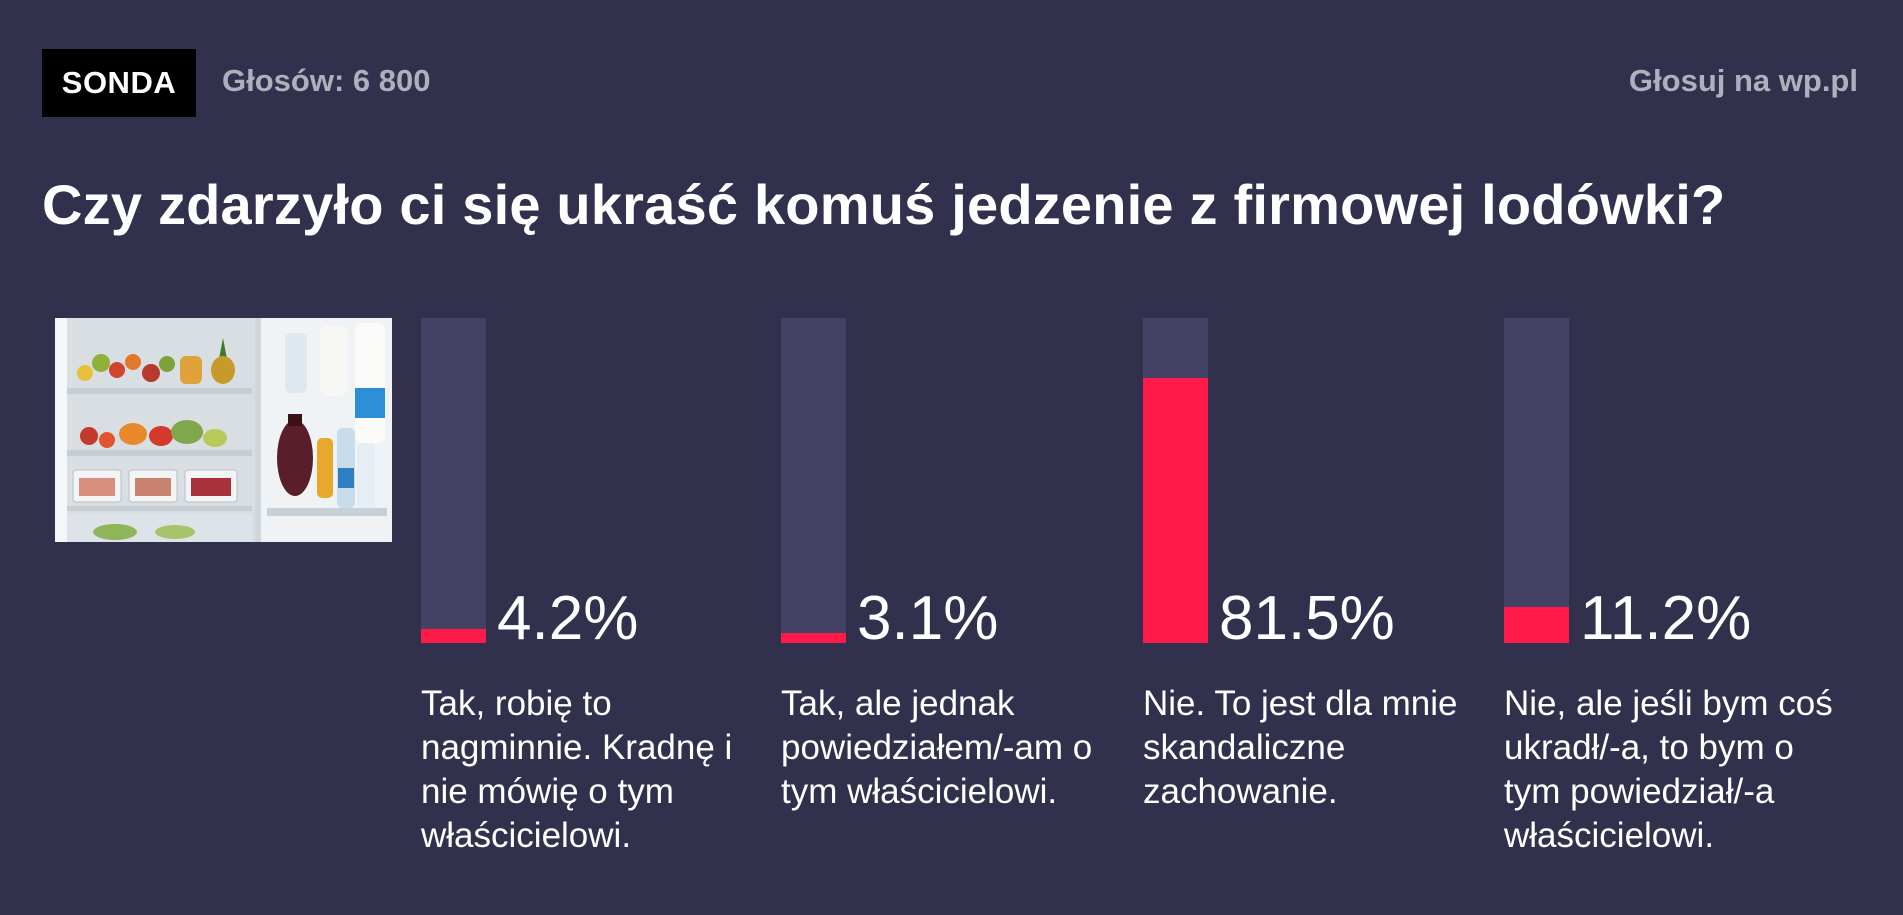 This screenshot has height=915, width=1903. Describe the element at coordinates (1666, 618) in the screenshot. I see `result-percent: 11.2%` at that location.